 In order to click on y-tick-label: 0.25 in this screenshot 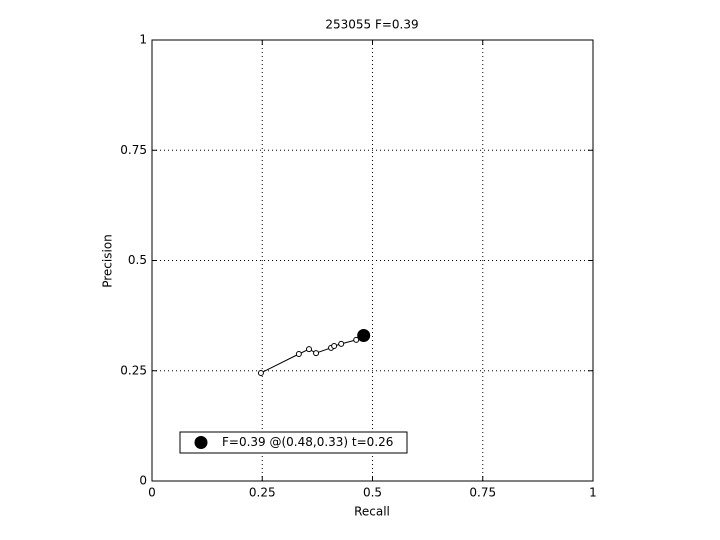, I will do `click(133, 370)`.